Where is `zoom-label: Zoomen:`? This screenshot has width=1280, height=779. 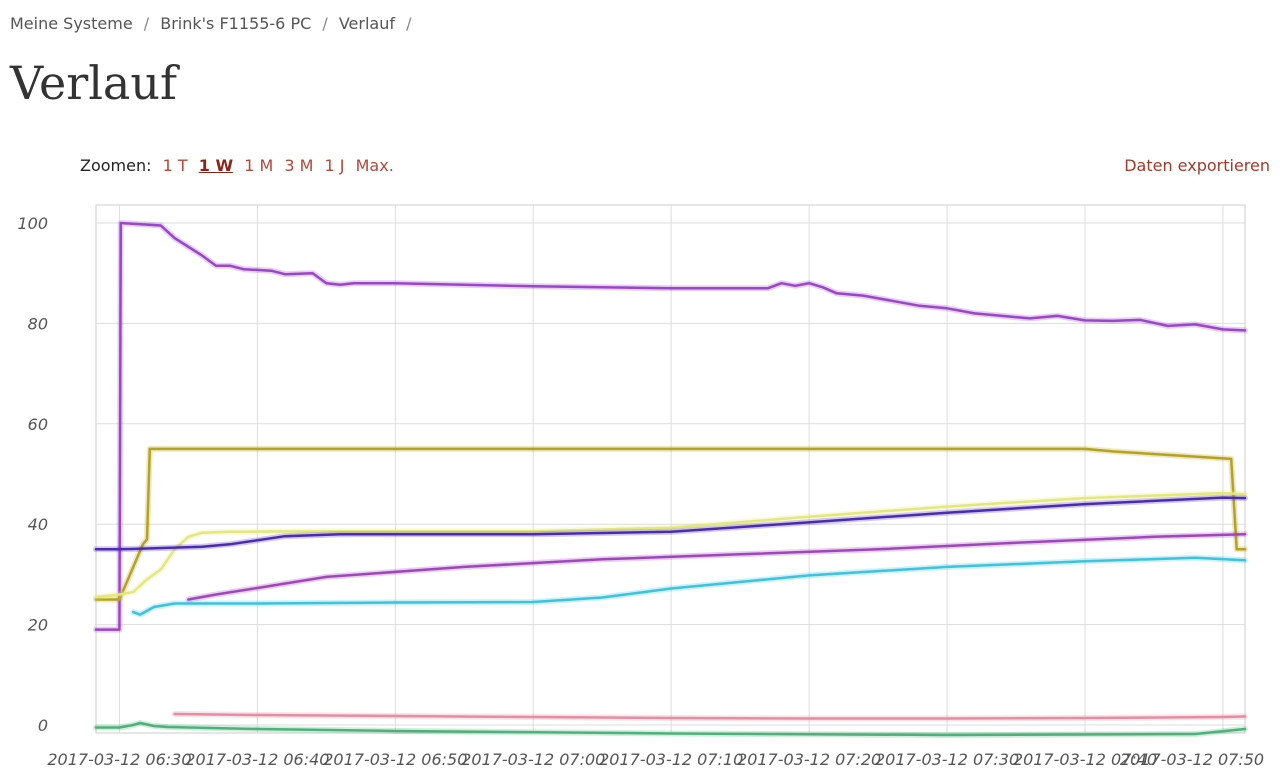 zoom-label: Zoomen: is located at coordinates (116, 165).